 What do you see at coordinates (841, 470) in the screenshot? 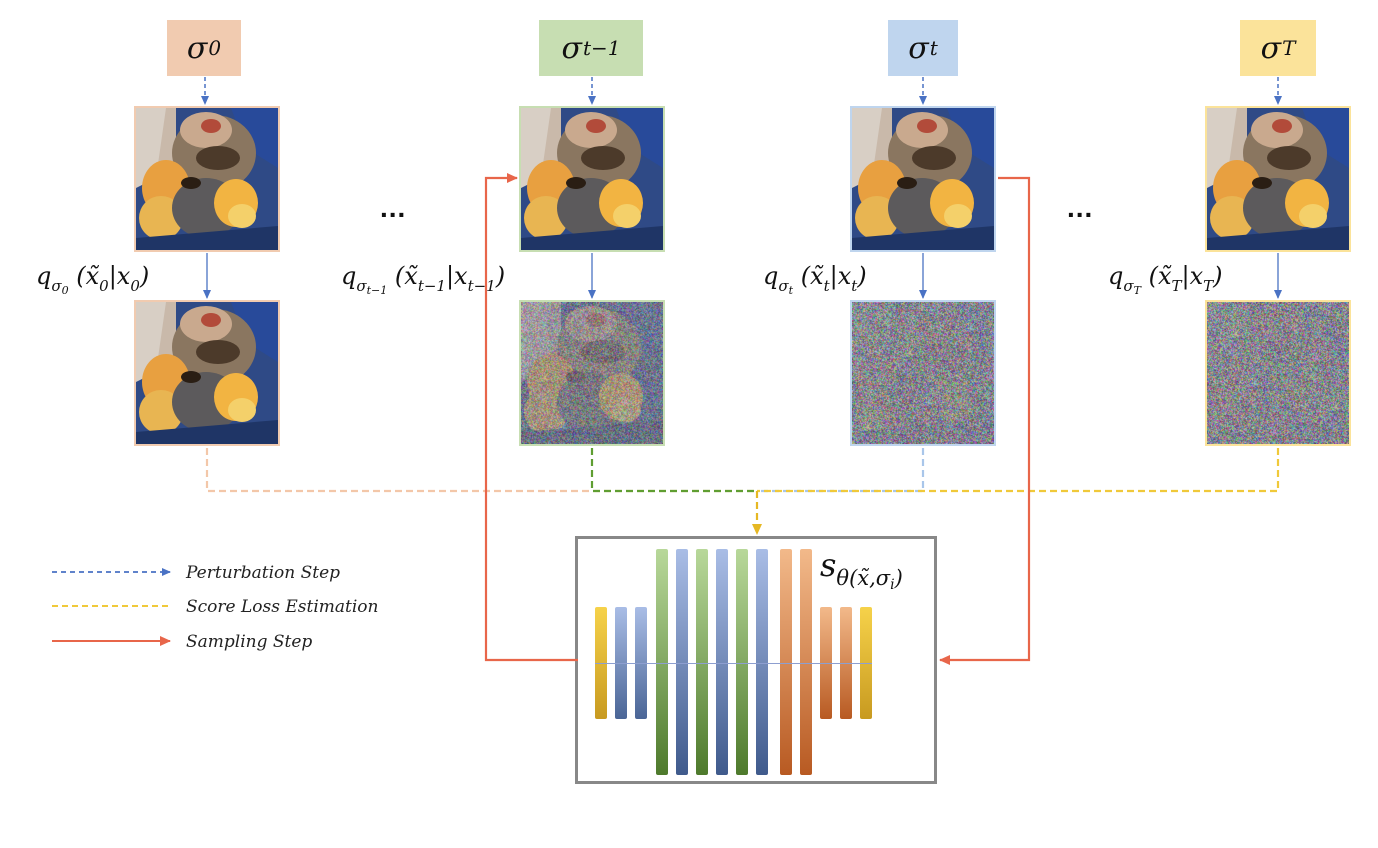
I see `score-loss-connector-t` at bounding box center [841, 470].